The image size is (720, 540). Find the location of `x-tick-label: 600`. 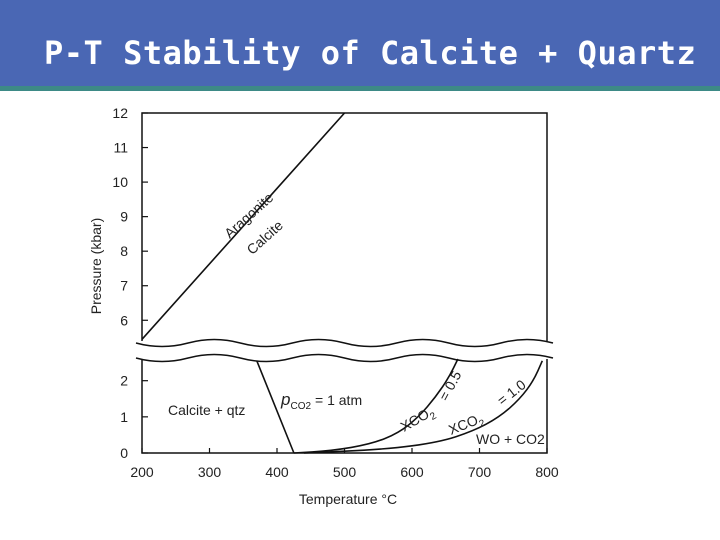

x-tick-label: 600 is located at coordinates (412, 472).